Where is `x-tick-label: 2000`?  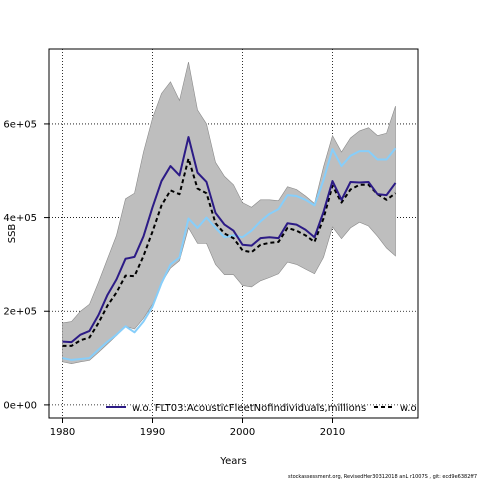
x-tick-label: 2000 is located at coordinates (242, 432).